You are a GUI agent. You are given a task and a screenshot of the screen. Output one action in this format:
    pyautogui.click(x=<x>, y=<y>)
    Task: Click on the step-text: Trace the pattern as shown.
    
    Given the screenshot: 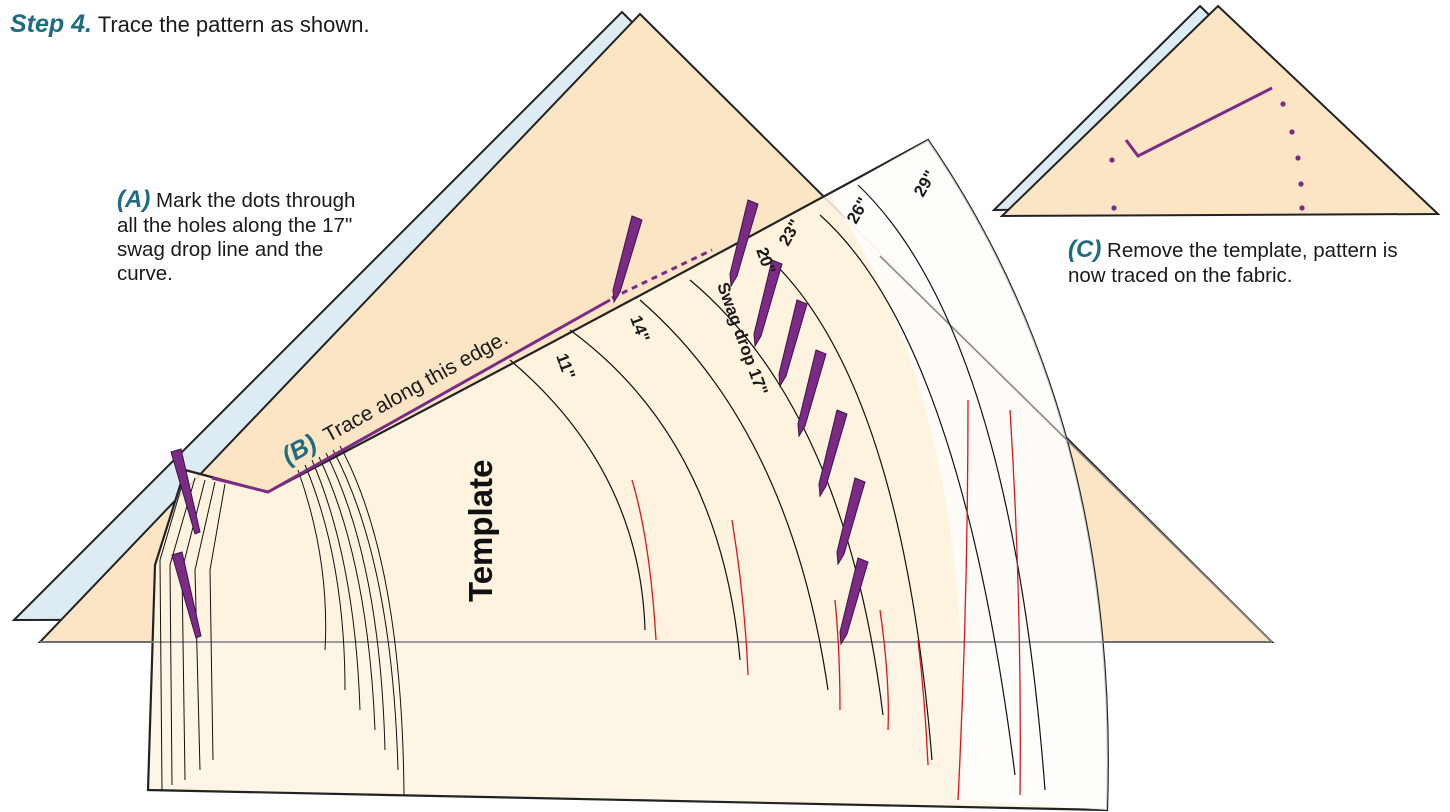 What is the action you would take?
    pyautogui.click(x=233, y=24)
    